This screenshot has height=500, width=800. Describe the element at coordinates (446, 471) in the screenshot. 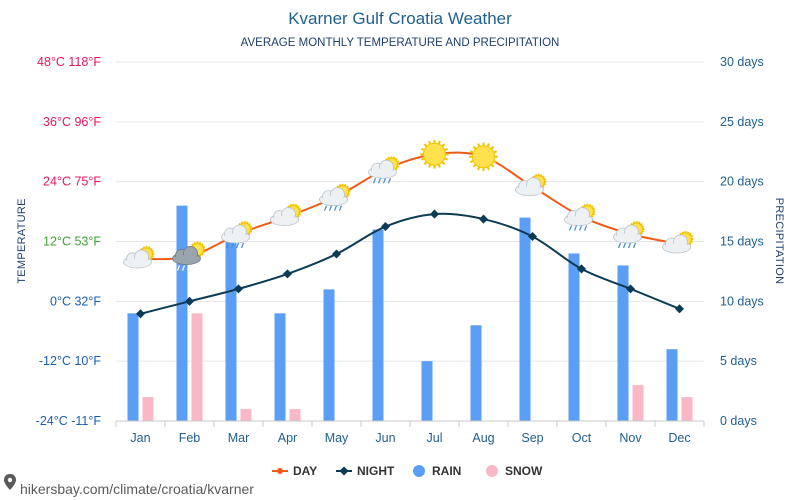

I see `legend-rain-label: RAIN` at that location.